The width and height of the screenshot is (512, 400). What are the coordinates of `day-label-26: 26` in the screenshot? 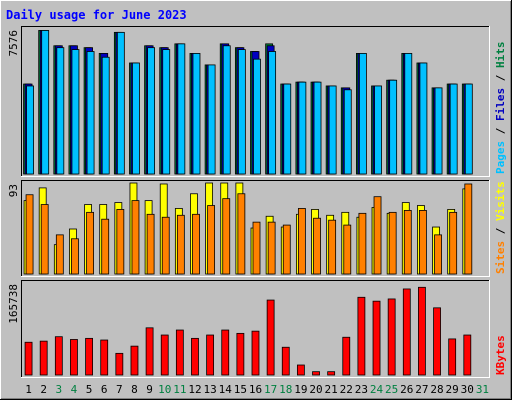 It's located at (406, 389).